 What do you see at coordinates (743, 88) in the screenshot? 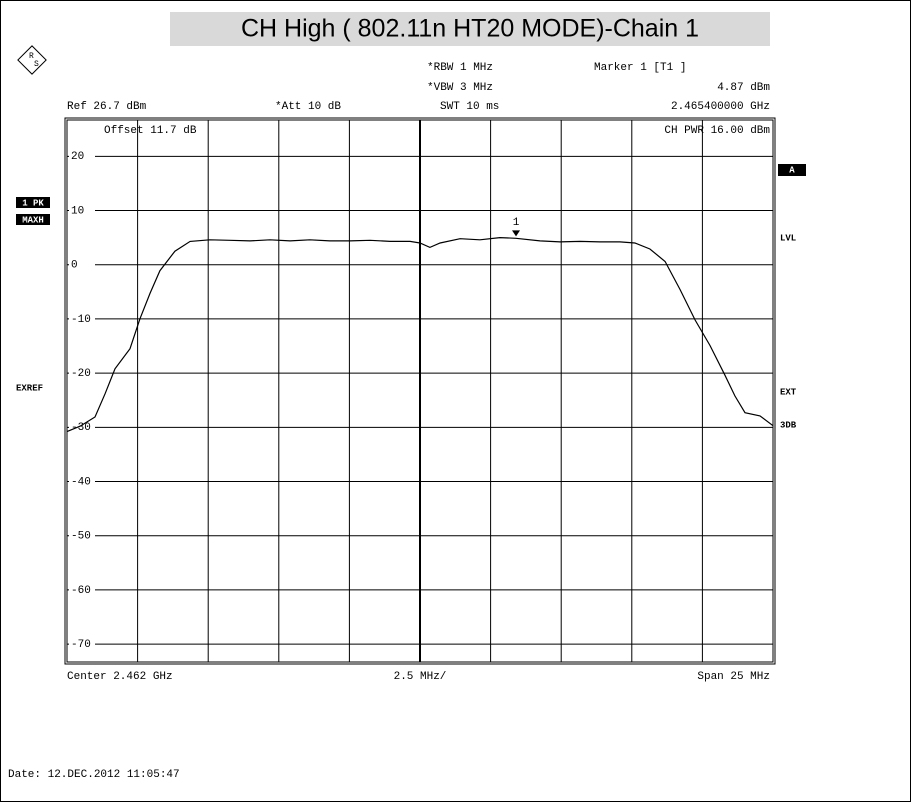
I see `marker-level: 4.87 dBm` at bounding box center [743, 88].